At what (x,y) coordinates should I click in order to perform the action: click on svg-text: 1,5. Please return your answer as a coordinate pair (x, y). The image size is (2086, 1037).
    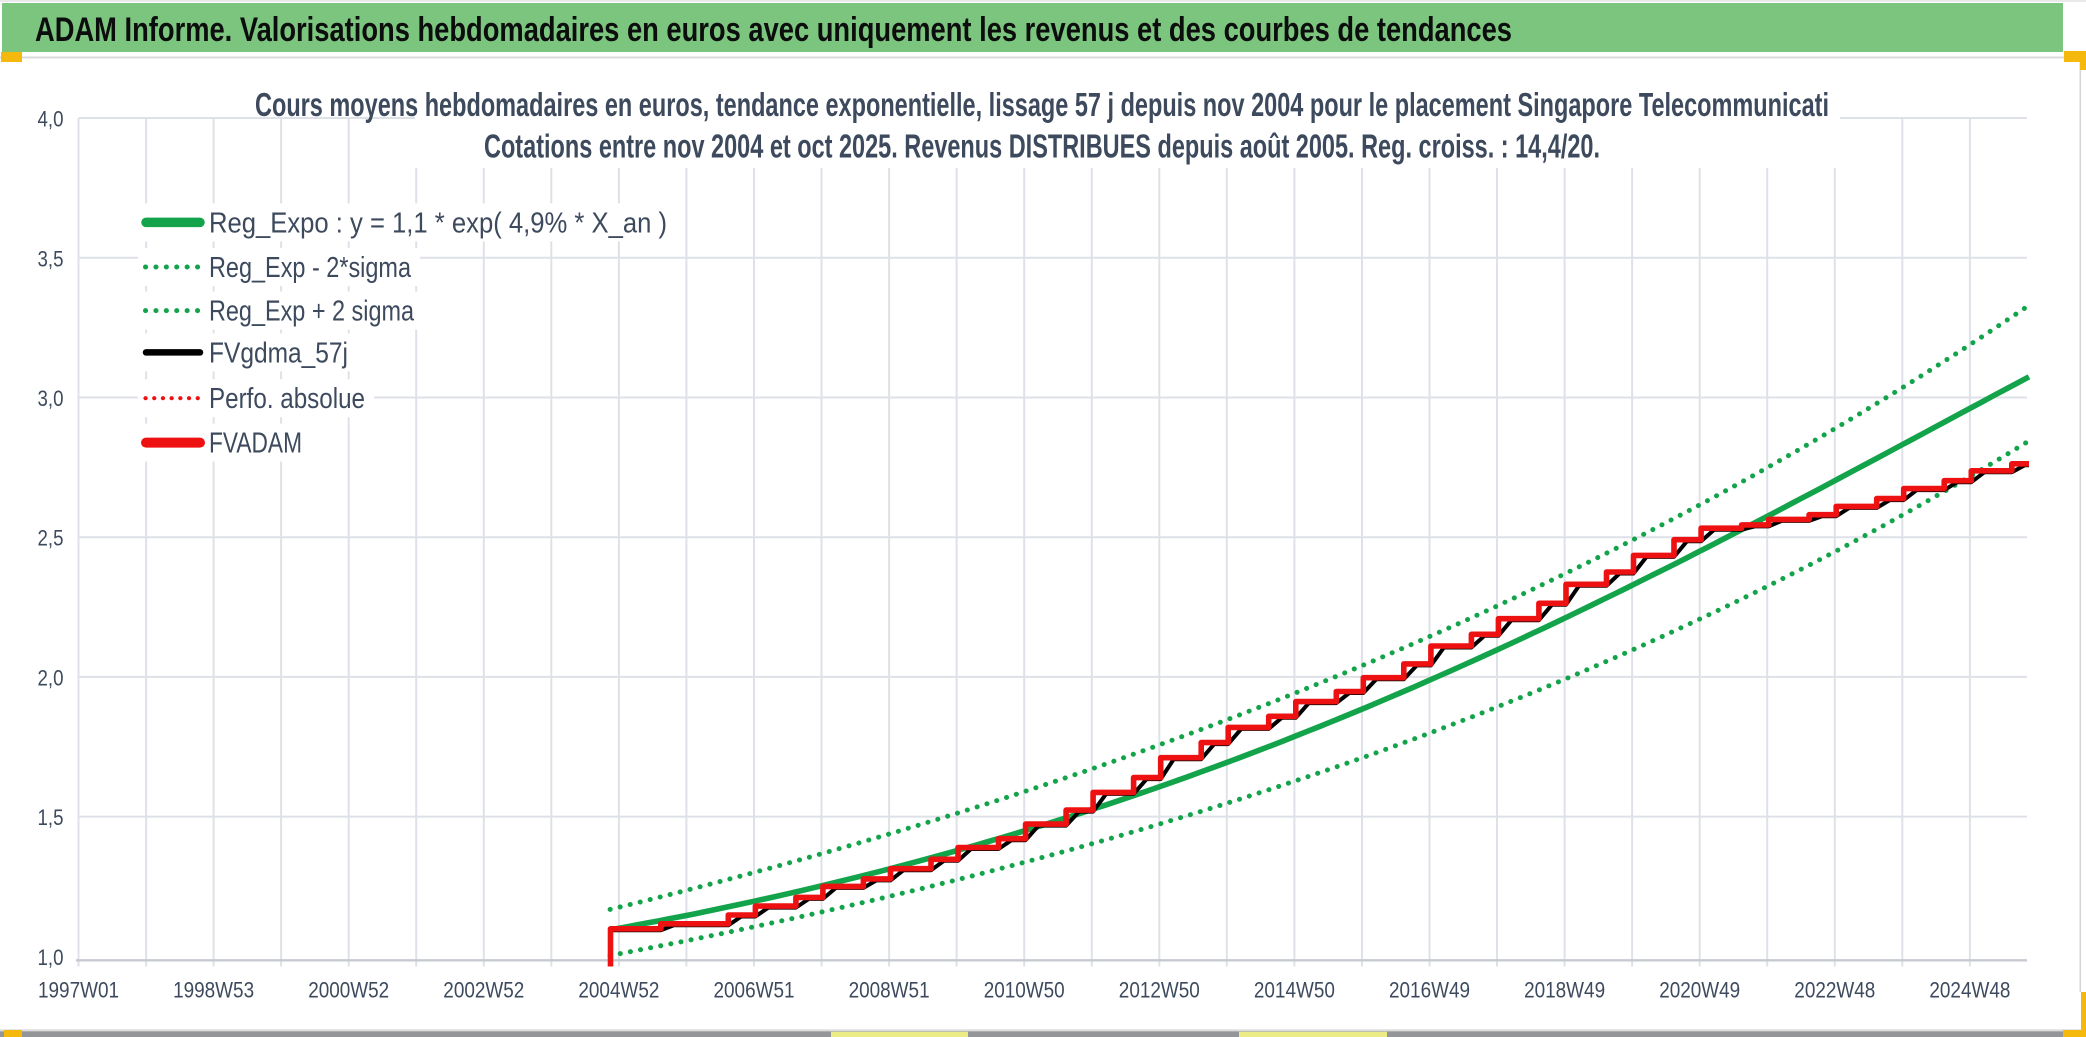
    Looking at the image, I should click on (51, 817).